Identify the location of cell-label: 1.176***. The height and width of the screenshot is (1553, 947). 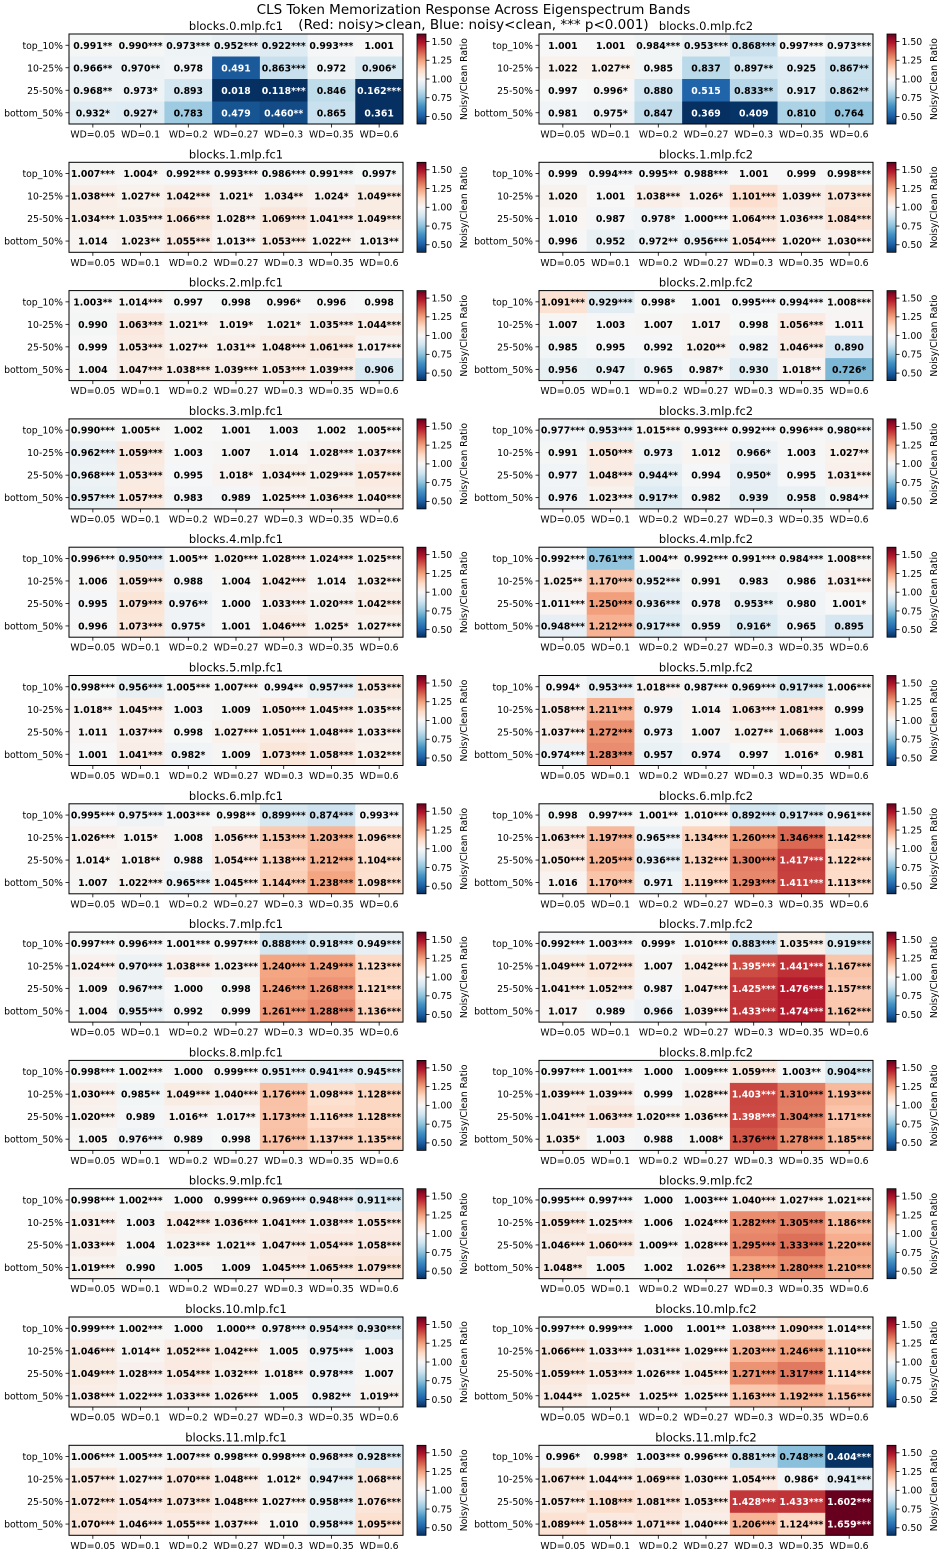
(284, 1095).